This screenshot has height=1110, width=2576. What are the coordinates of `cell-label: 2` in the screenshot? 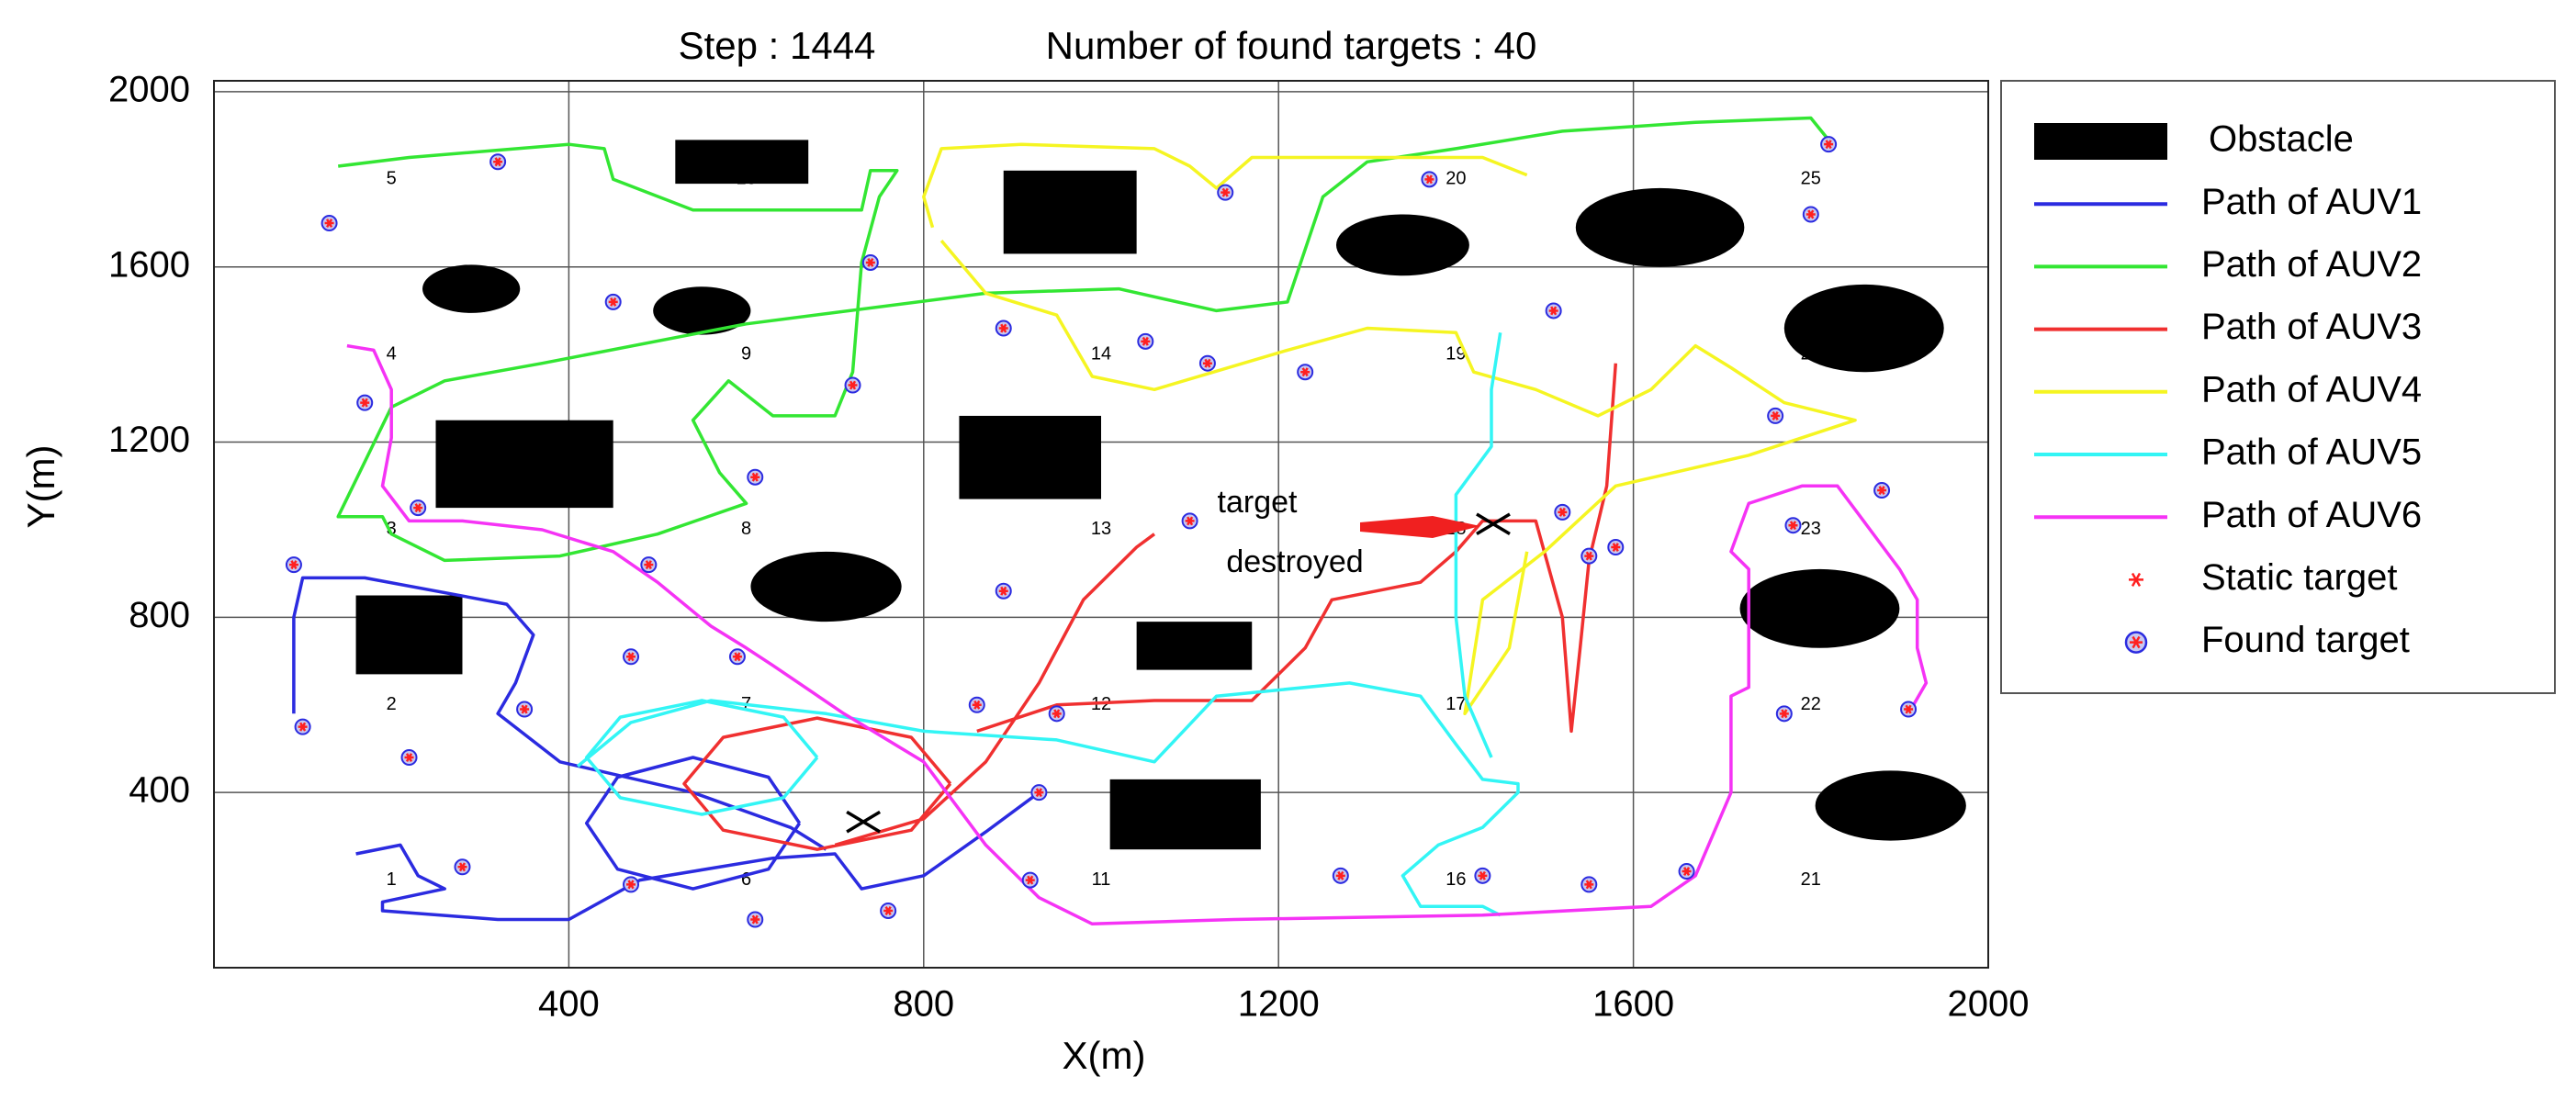 It's located at (392, 704).